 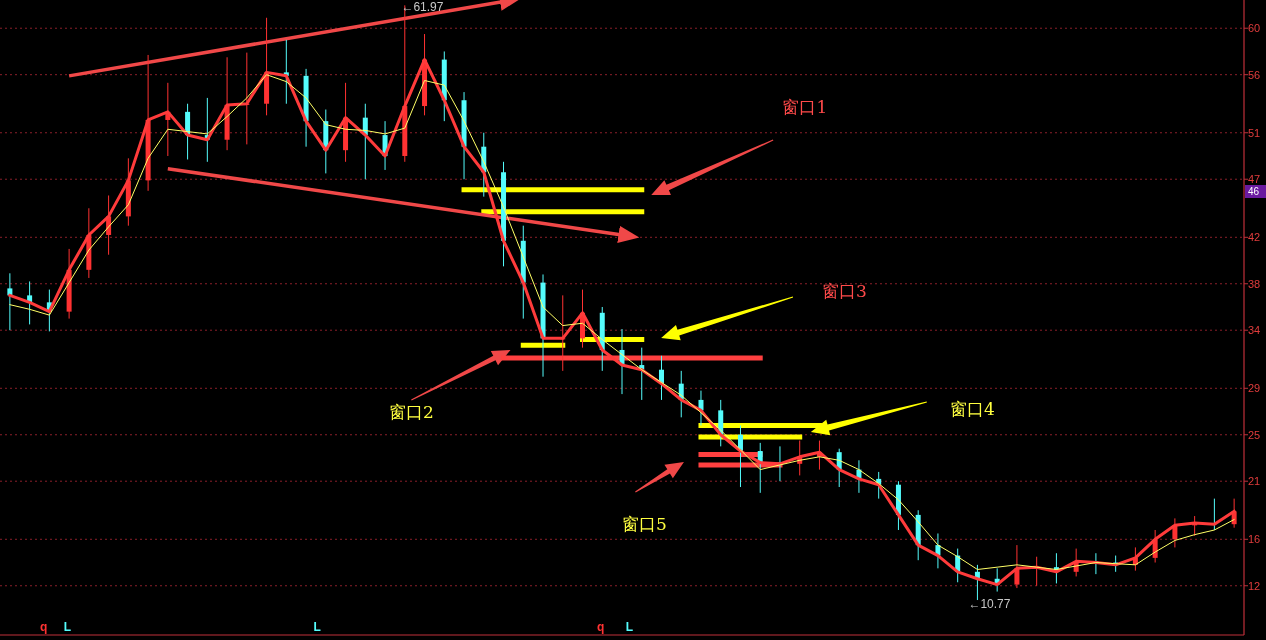 What do you see at coordinates (422, 7) in the screenshot?
I see `annotation: ←61.97` at bounding box center [422, 7].